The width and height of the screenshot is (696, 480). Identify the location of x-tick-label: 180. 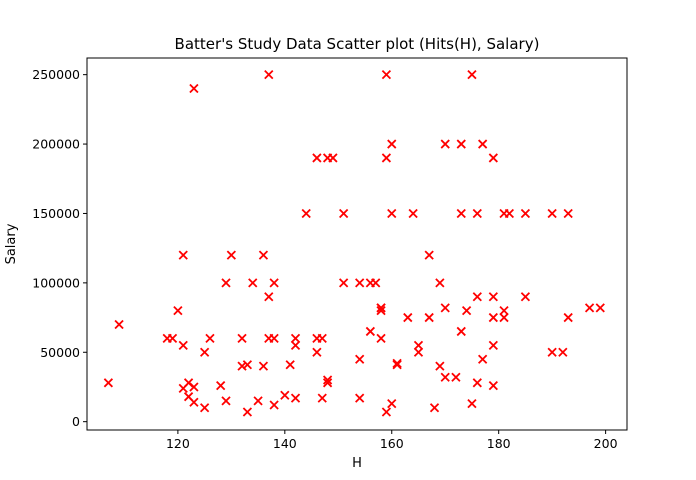
(499, 443).